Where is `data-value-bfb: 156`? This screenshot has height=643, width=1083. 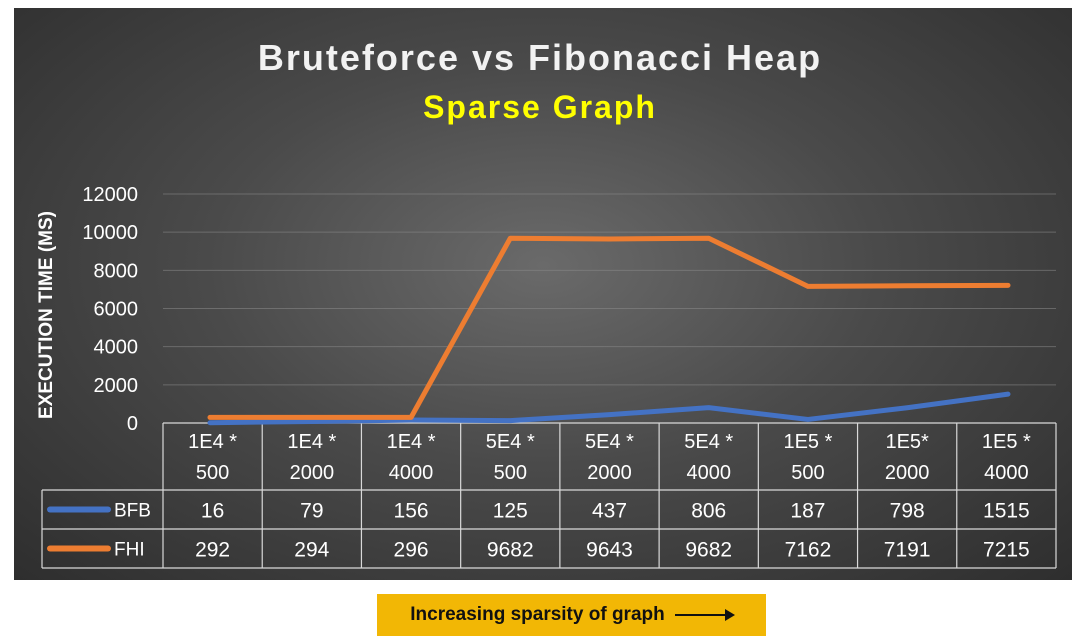 data-value-bfb: 156 is located at coordinates (411, 511).